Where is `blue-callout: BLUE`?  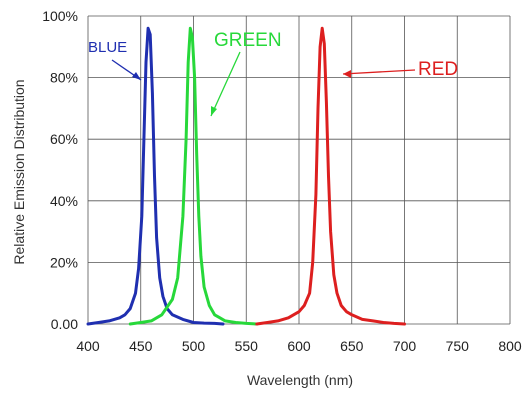 blue-callout: BLUE is located at coordinates (115, 60).